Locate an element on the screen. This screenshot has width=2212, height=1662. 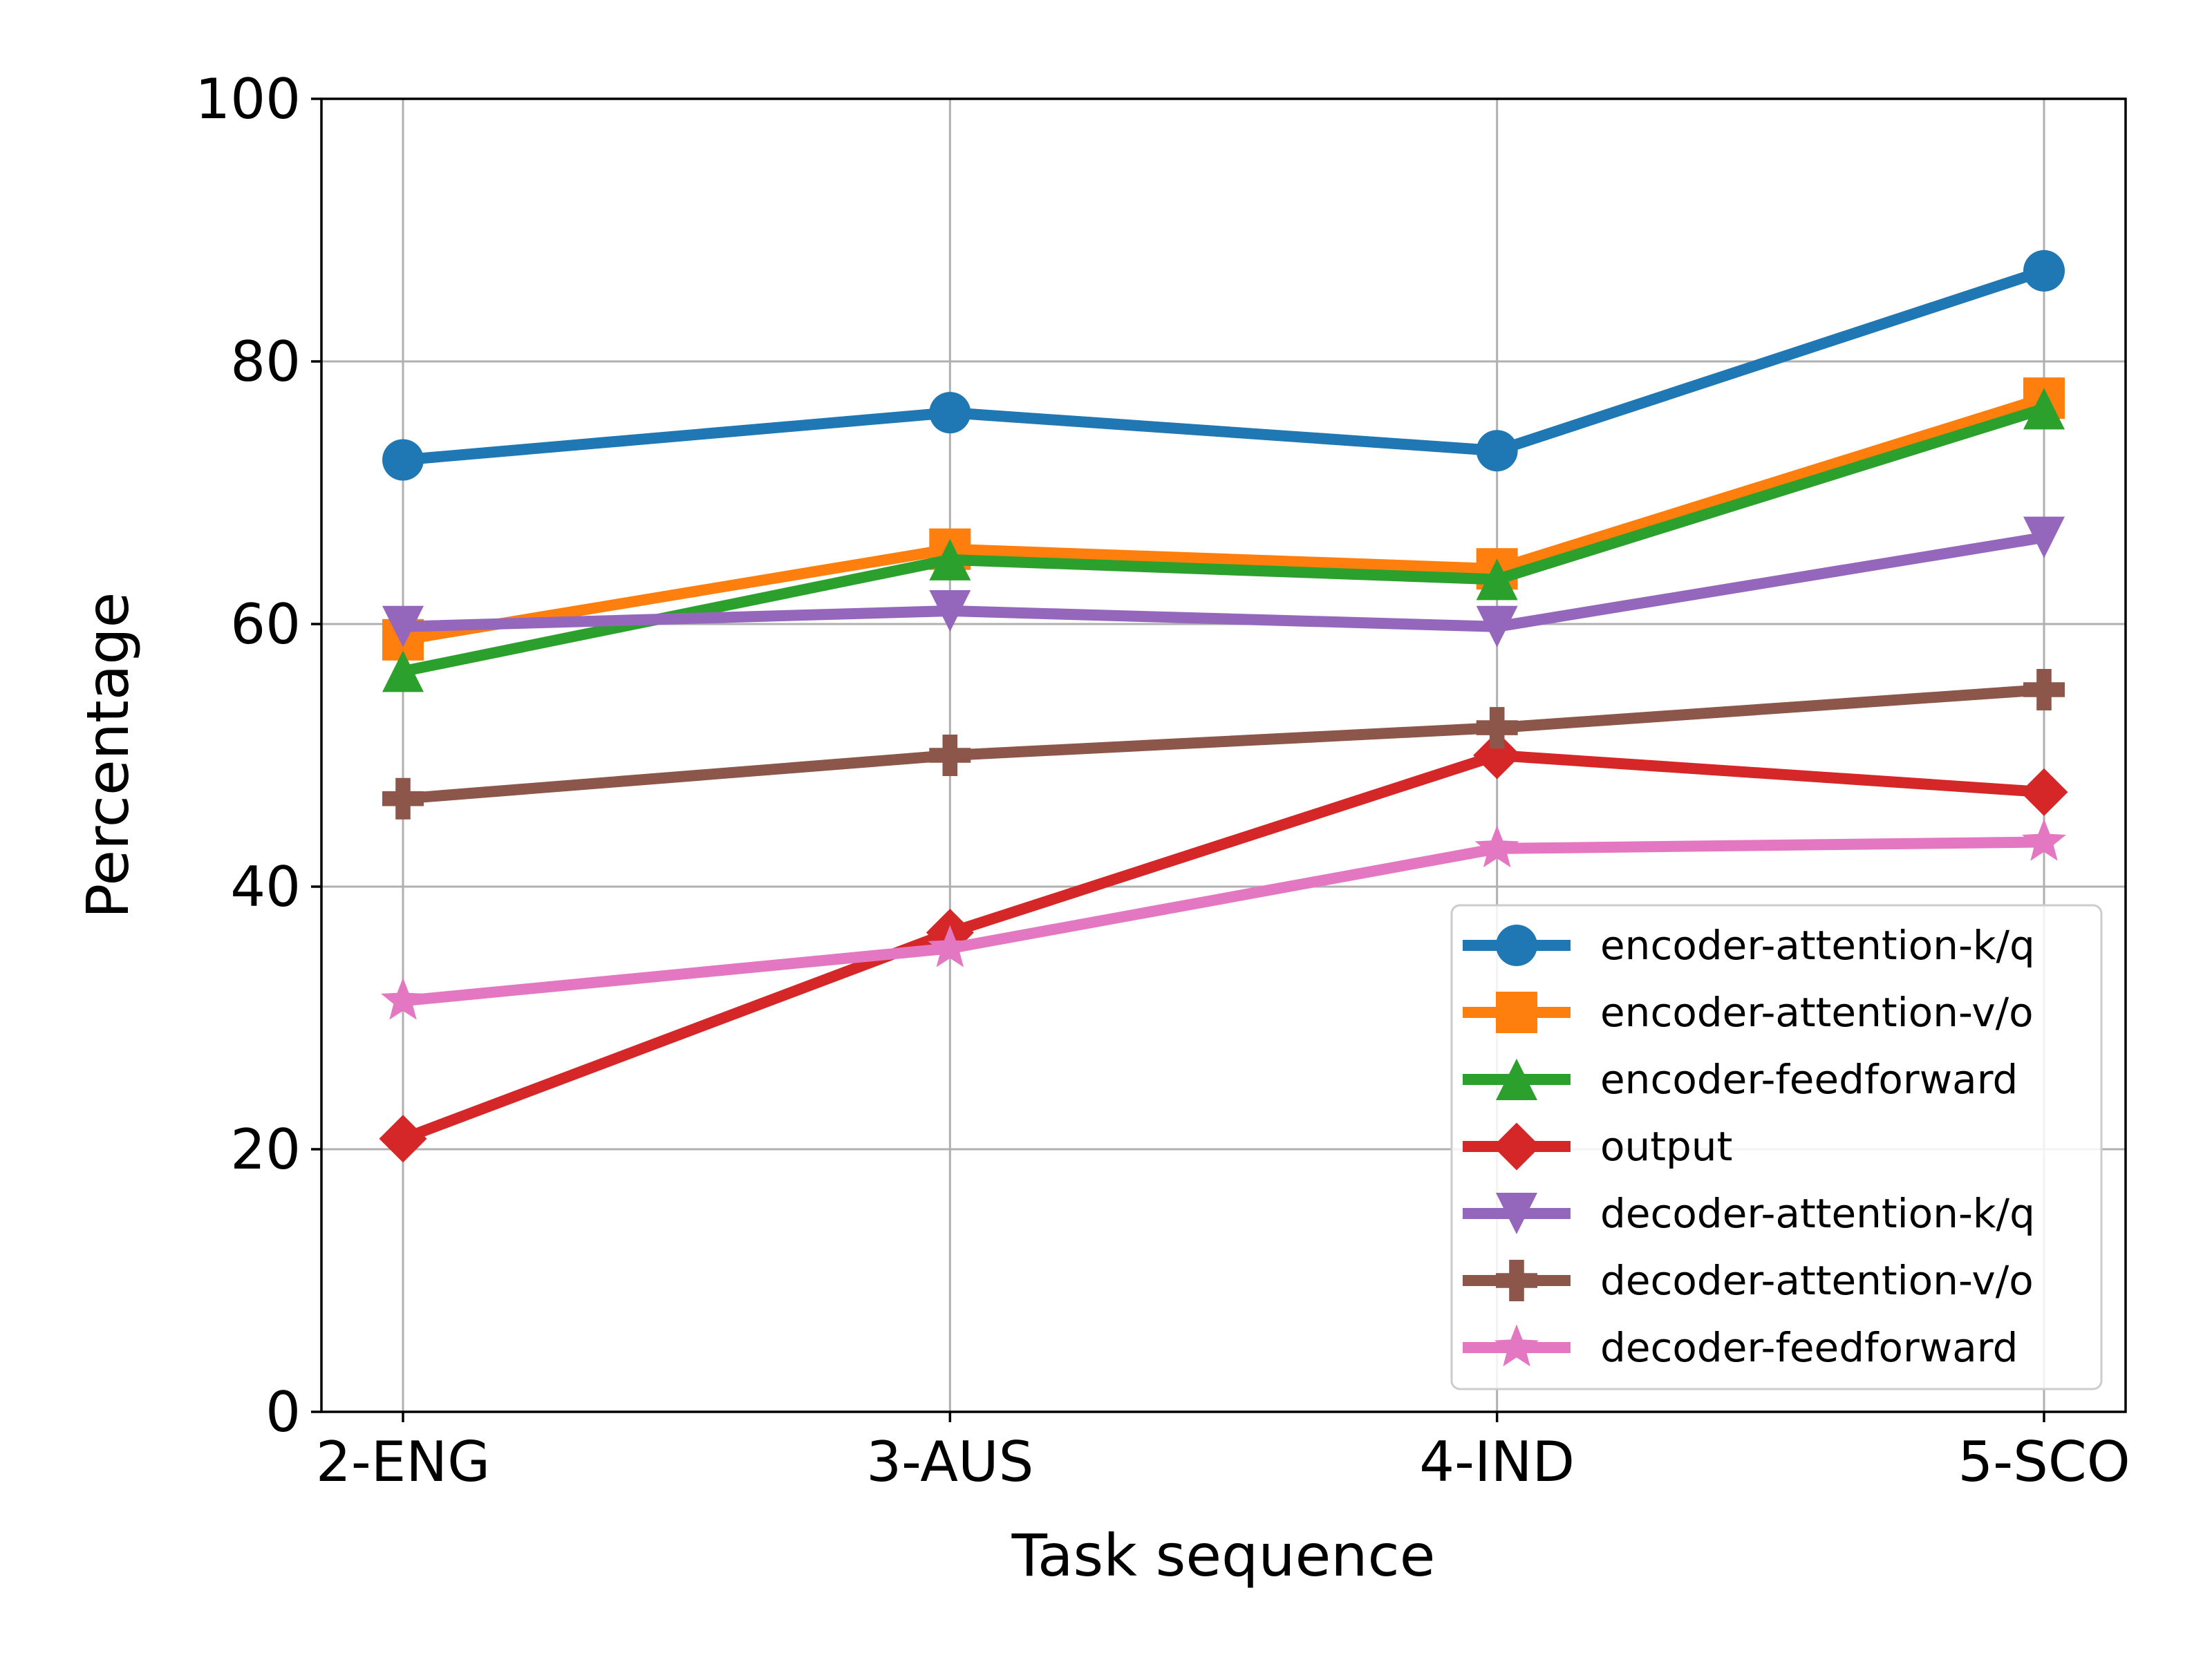
legend-item: decoder-attention-k/q is located at coordinates (1749, 1213).